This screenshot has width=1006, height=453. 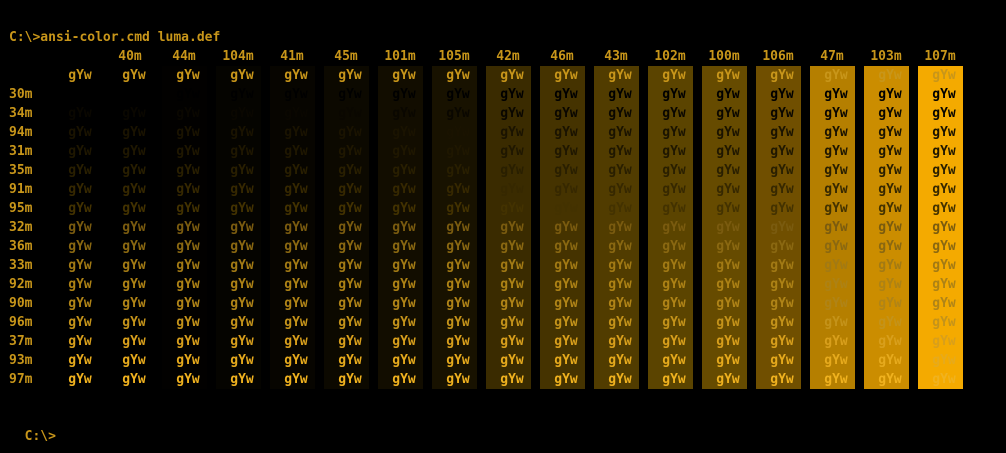 I want to click on bg-header-47m: 47m, so click(x=832, y=56).